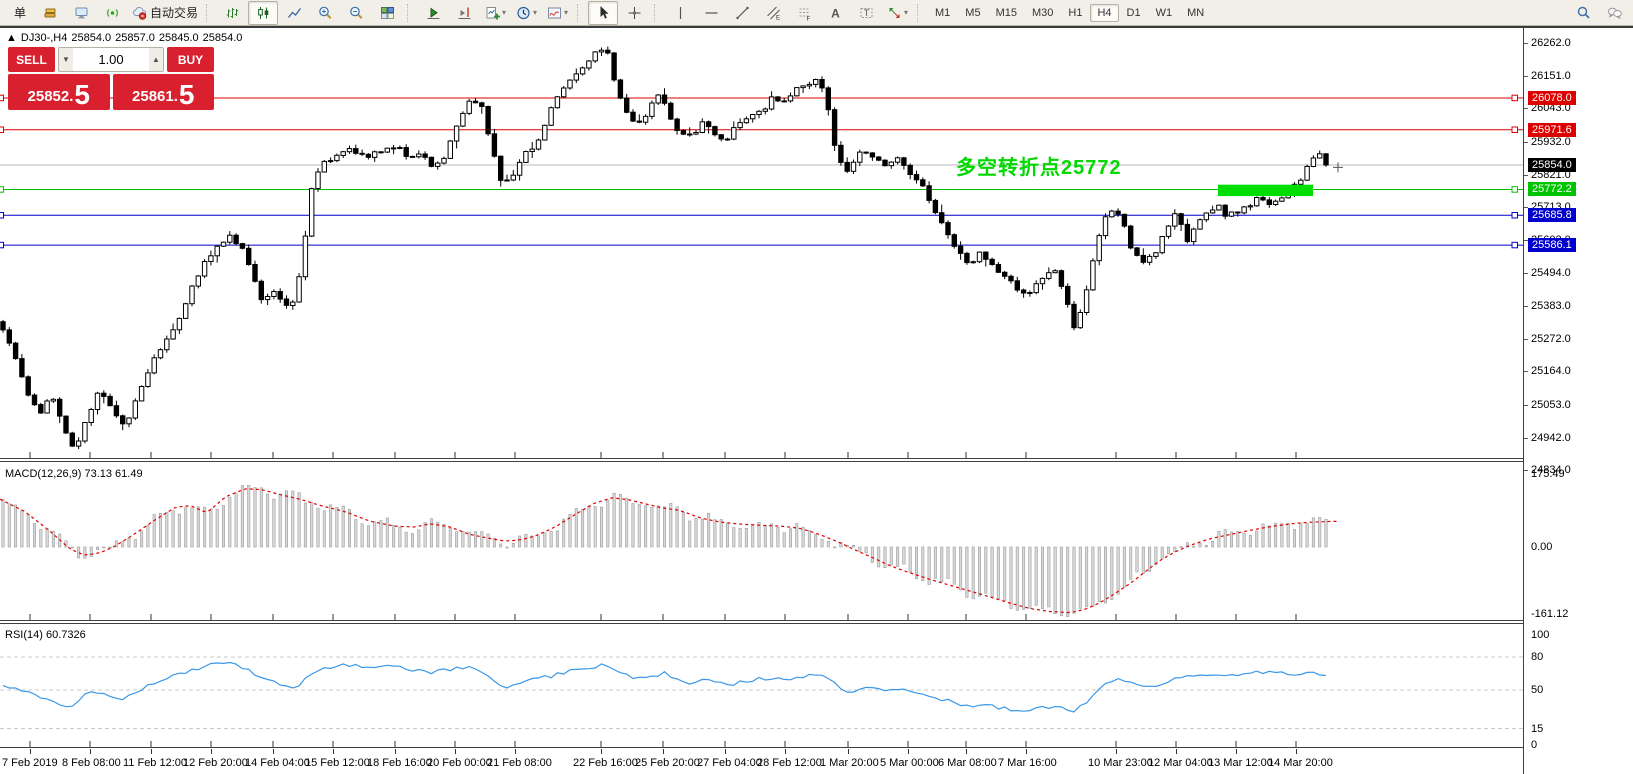 This screenshot has height=774, width=1633. I want to click on timeframe-button-w1: W1, so click(1164, 12).